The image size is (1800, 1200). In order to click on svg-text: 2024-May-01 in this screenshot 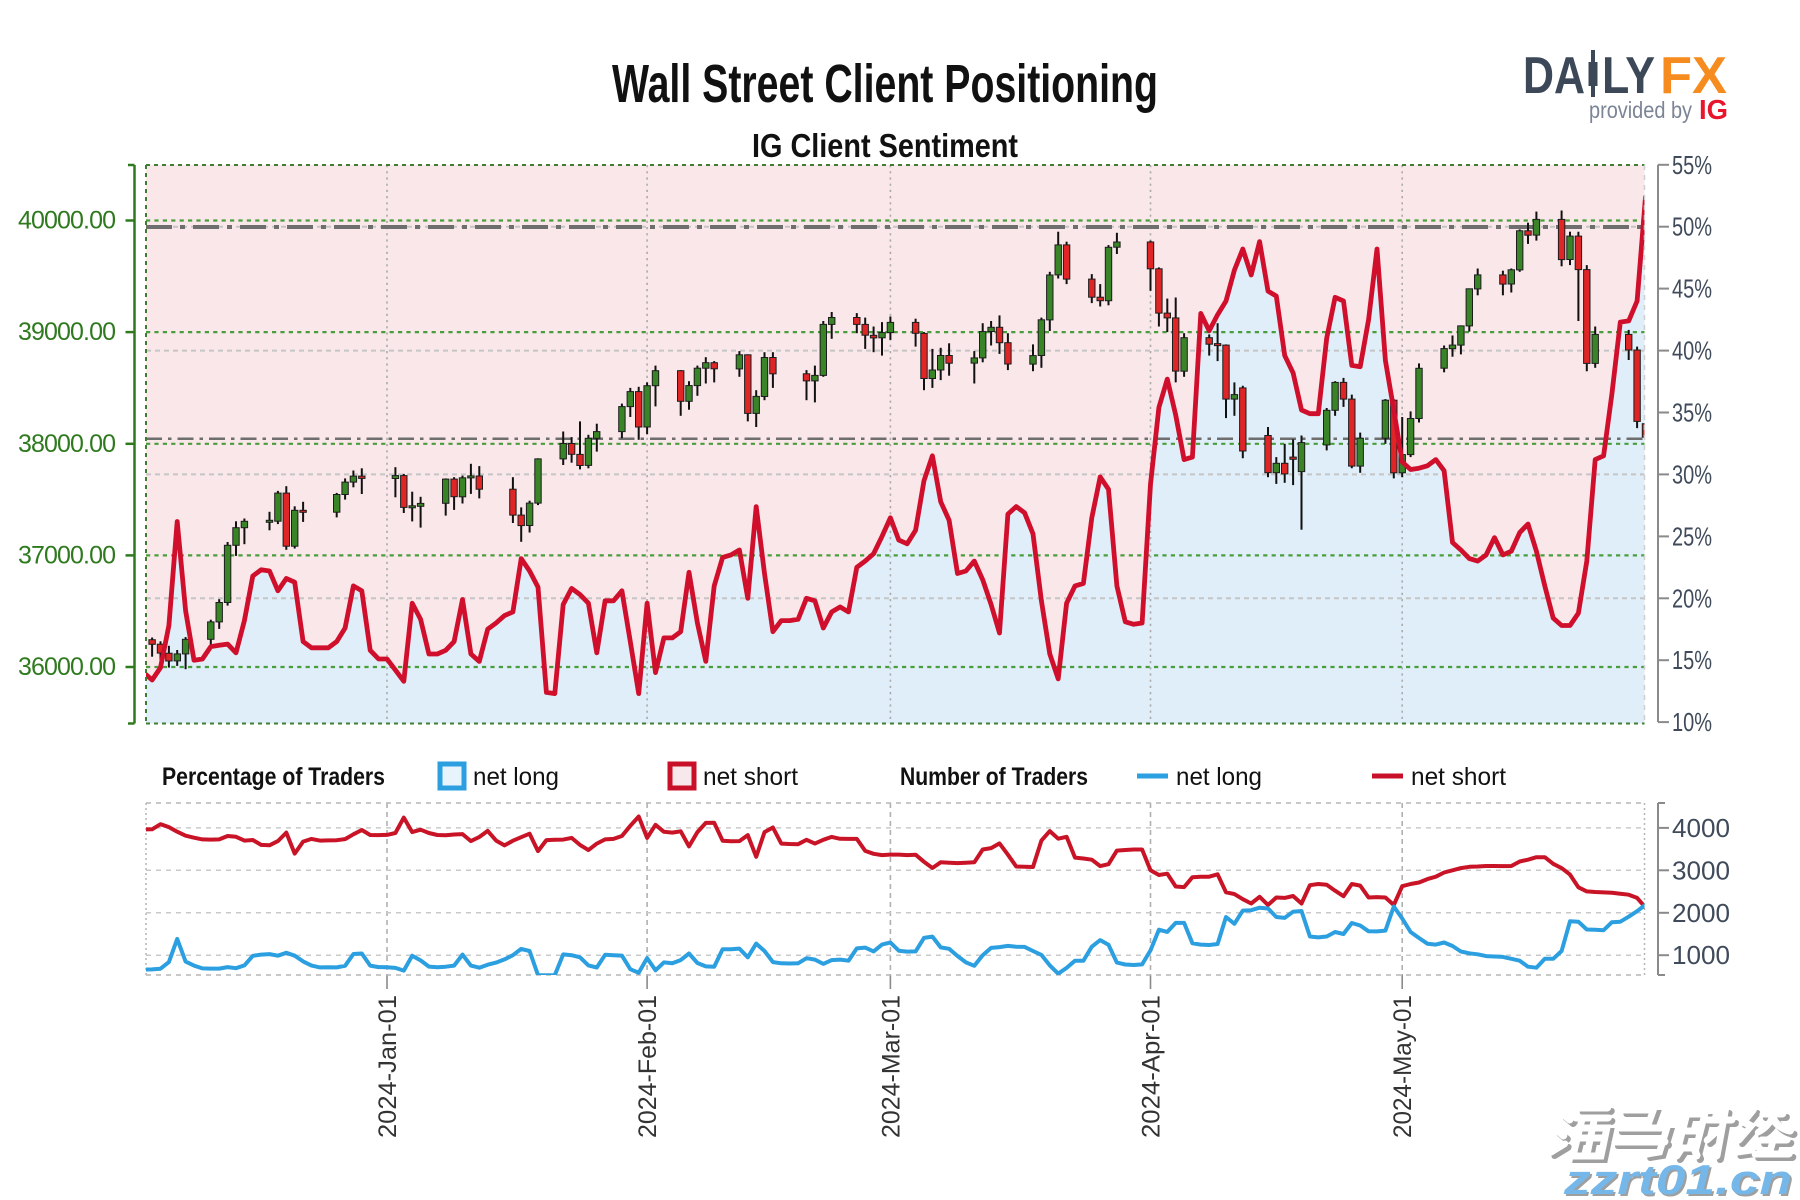, I will do `click(1403, 1066)`.